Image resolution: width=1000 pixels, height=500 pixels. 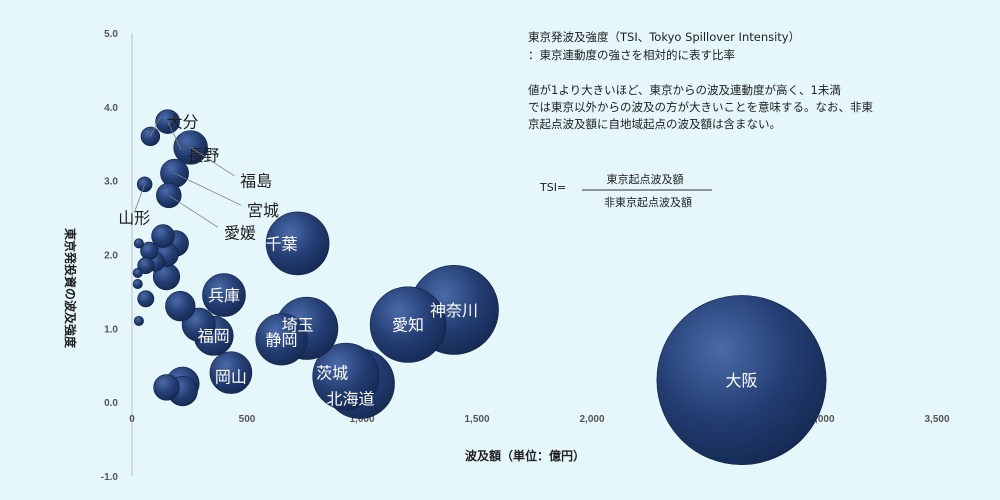 I want to click on bubble-label: 山形, so click(x=134, y=218).